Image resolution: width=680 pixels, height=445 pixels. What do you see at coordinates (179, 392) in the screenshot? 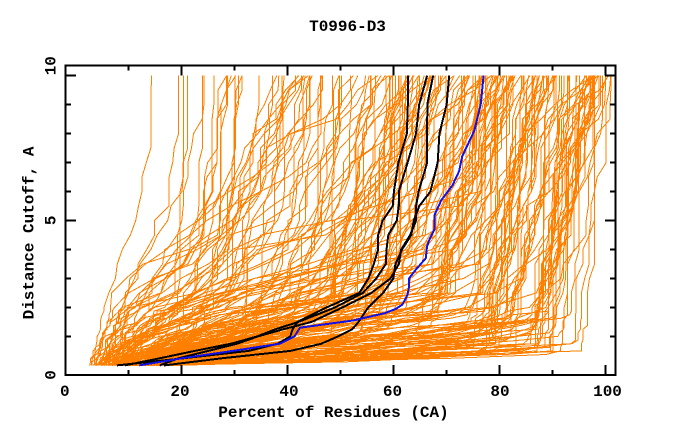
I see `svg-text: 20` at bounding box center [179, 392].